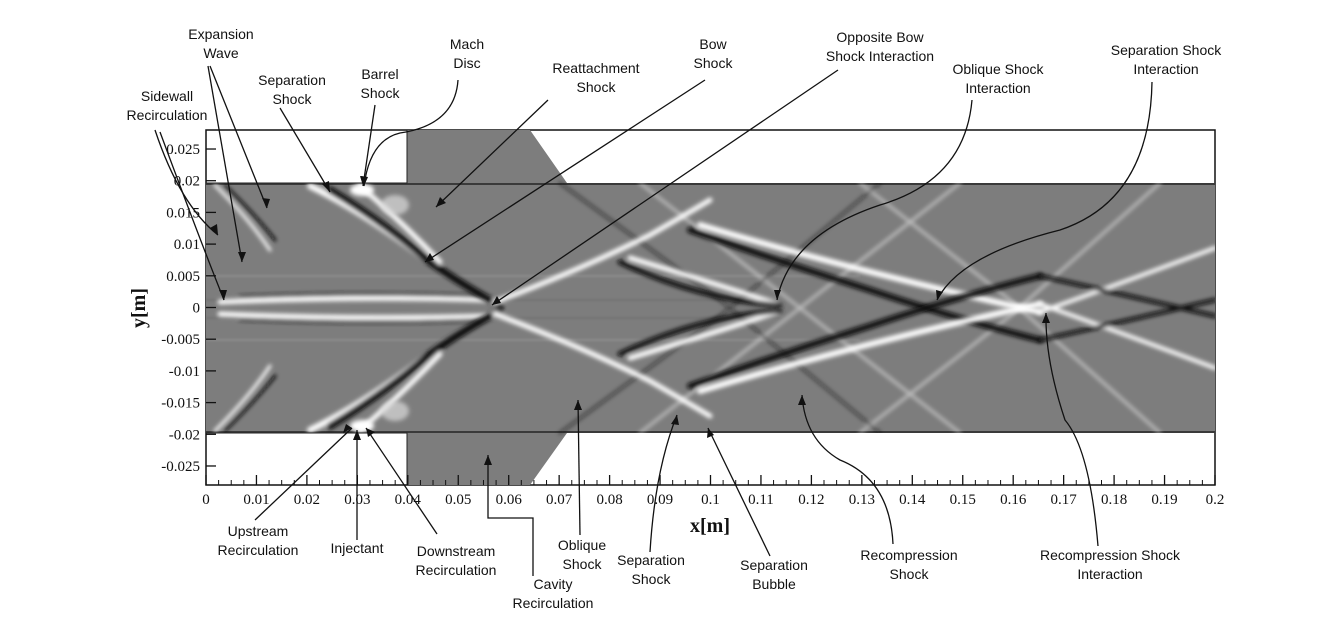 The width and height of the screenshot is (1342, 627). Describe the element at coordinates (458, 500) in the screenshot. I see `x-tick-label: 0.05` at that location.